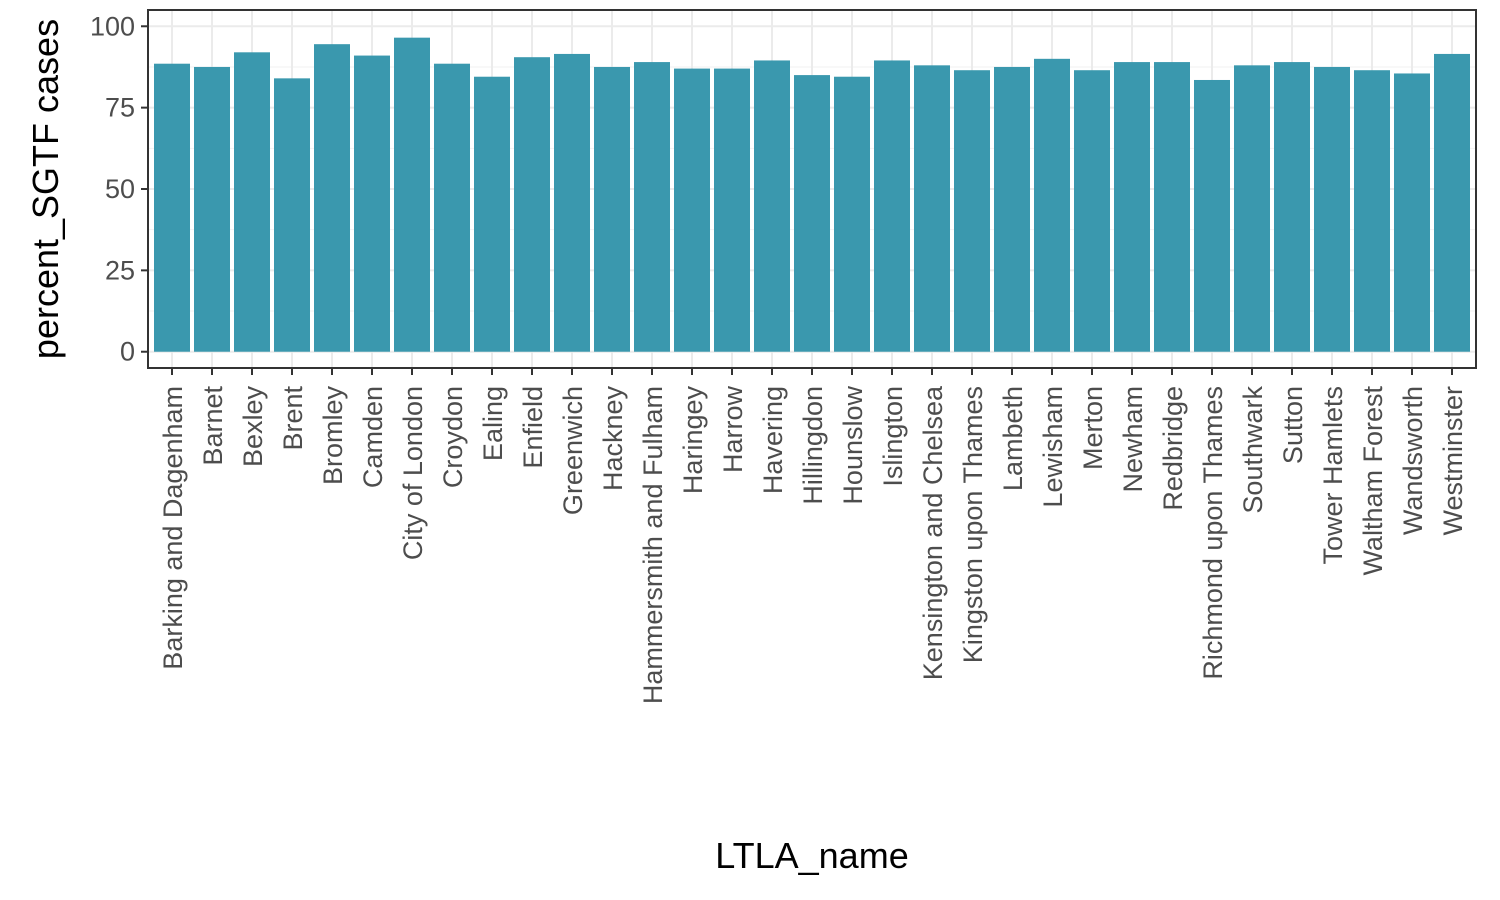  Describe the element at coordinates (773, 440) in the screenshot. I see `x-tick-label: Havering` at that location.